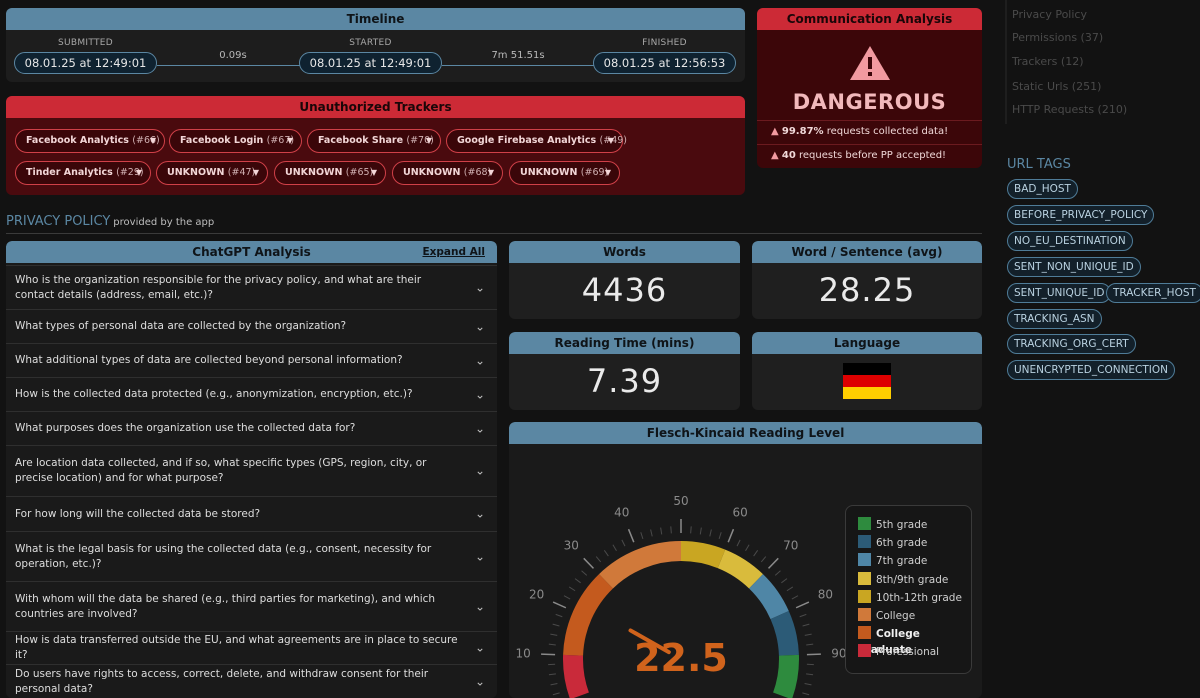 The image size is (1200, 698). Describe the element at coordinates (1049, 14) in the screenshot. I see `sidebar-link-privacy-policy: Privacy Policy` at that location.